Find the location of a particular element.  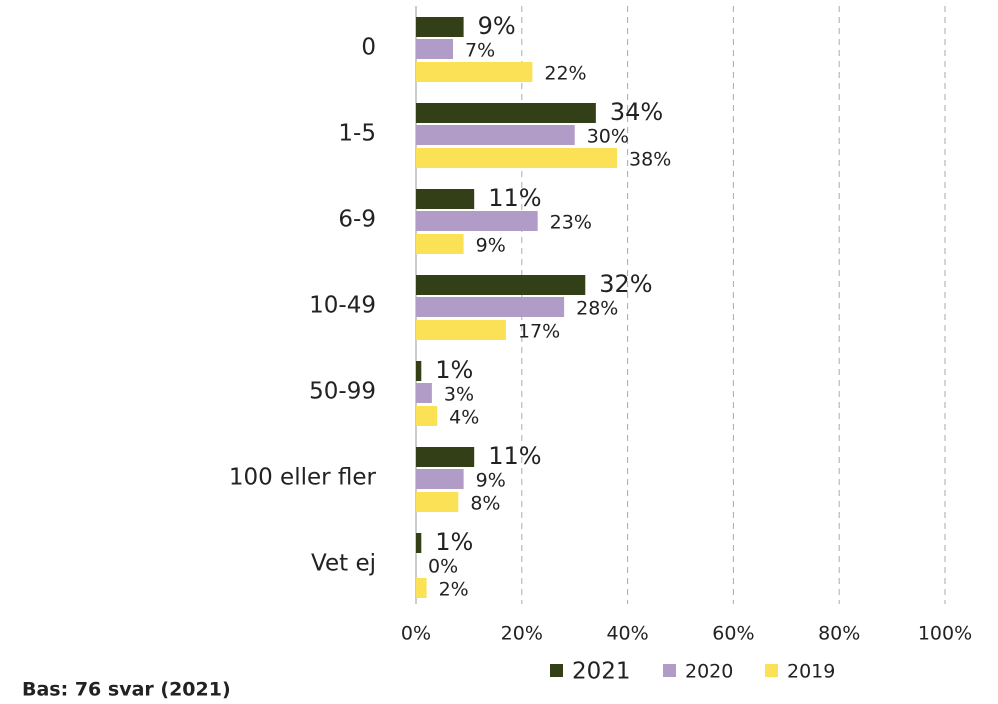

x-tick-label: 20% is located at coordinates (522, 634).